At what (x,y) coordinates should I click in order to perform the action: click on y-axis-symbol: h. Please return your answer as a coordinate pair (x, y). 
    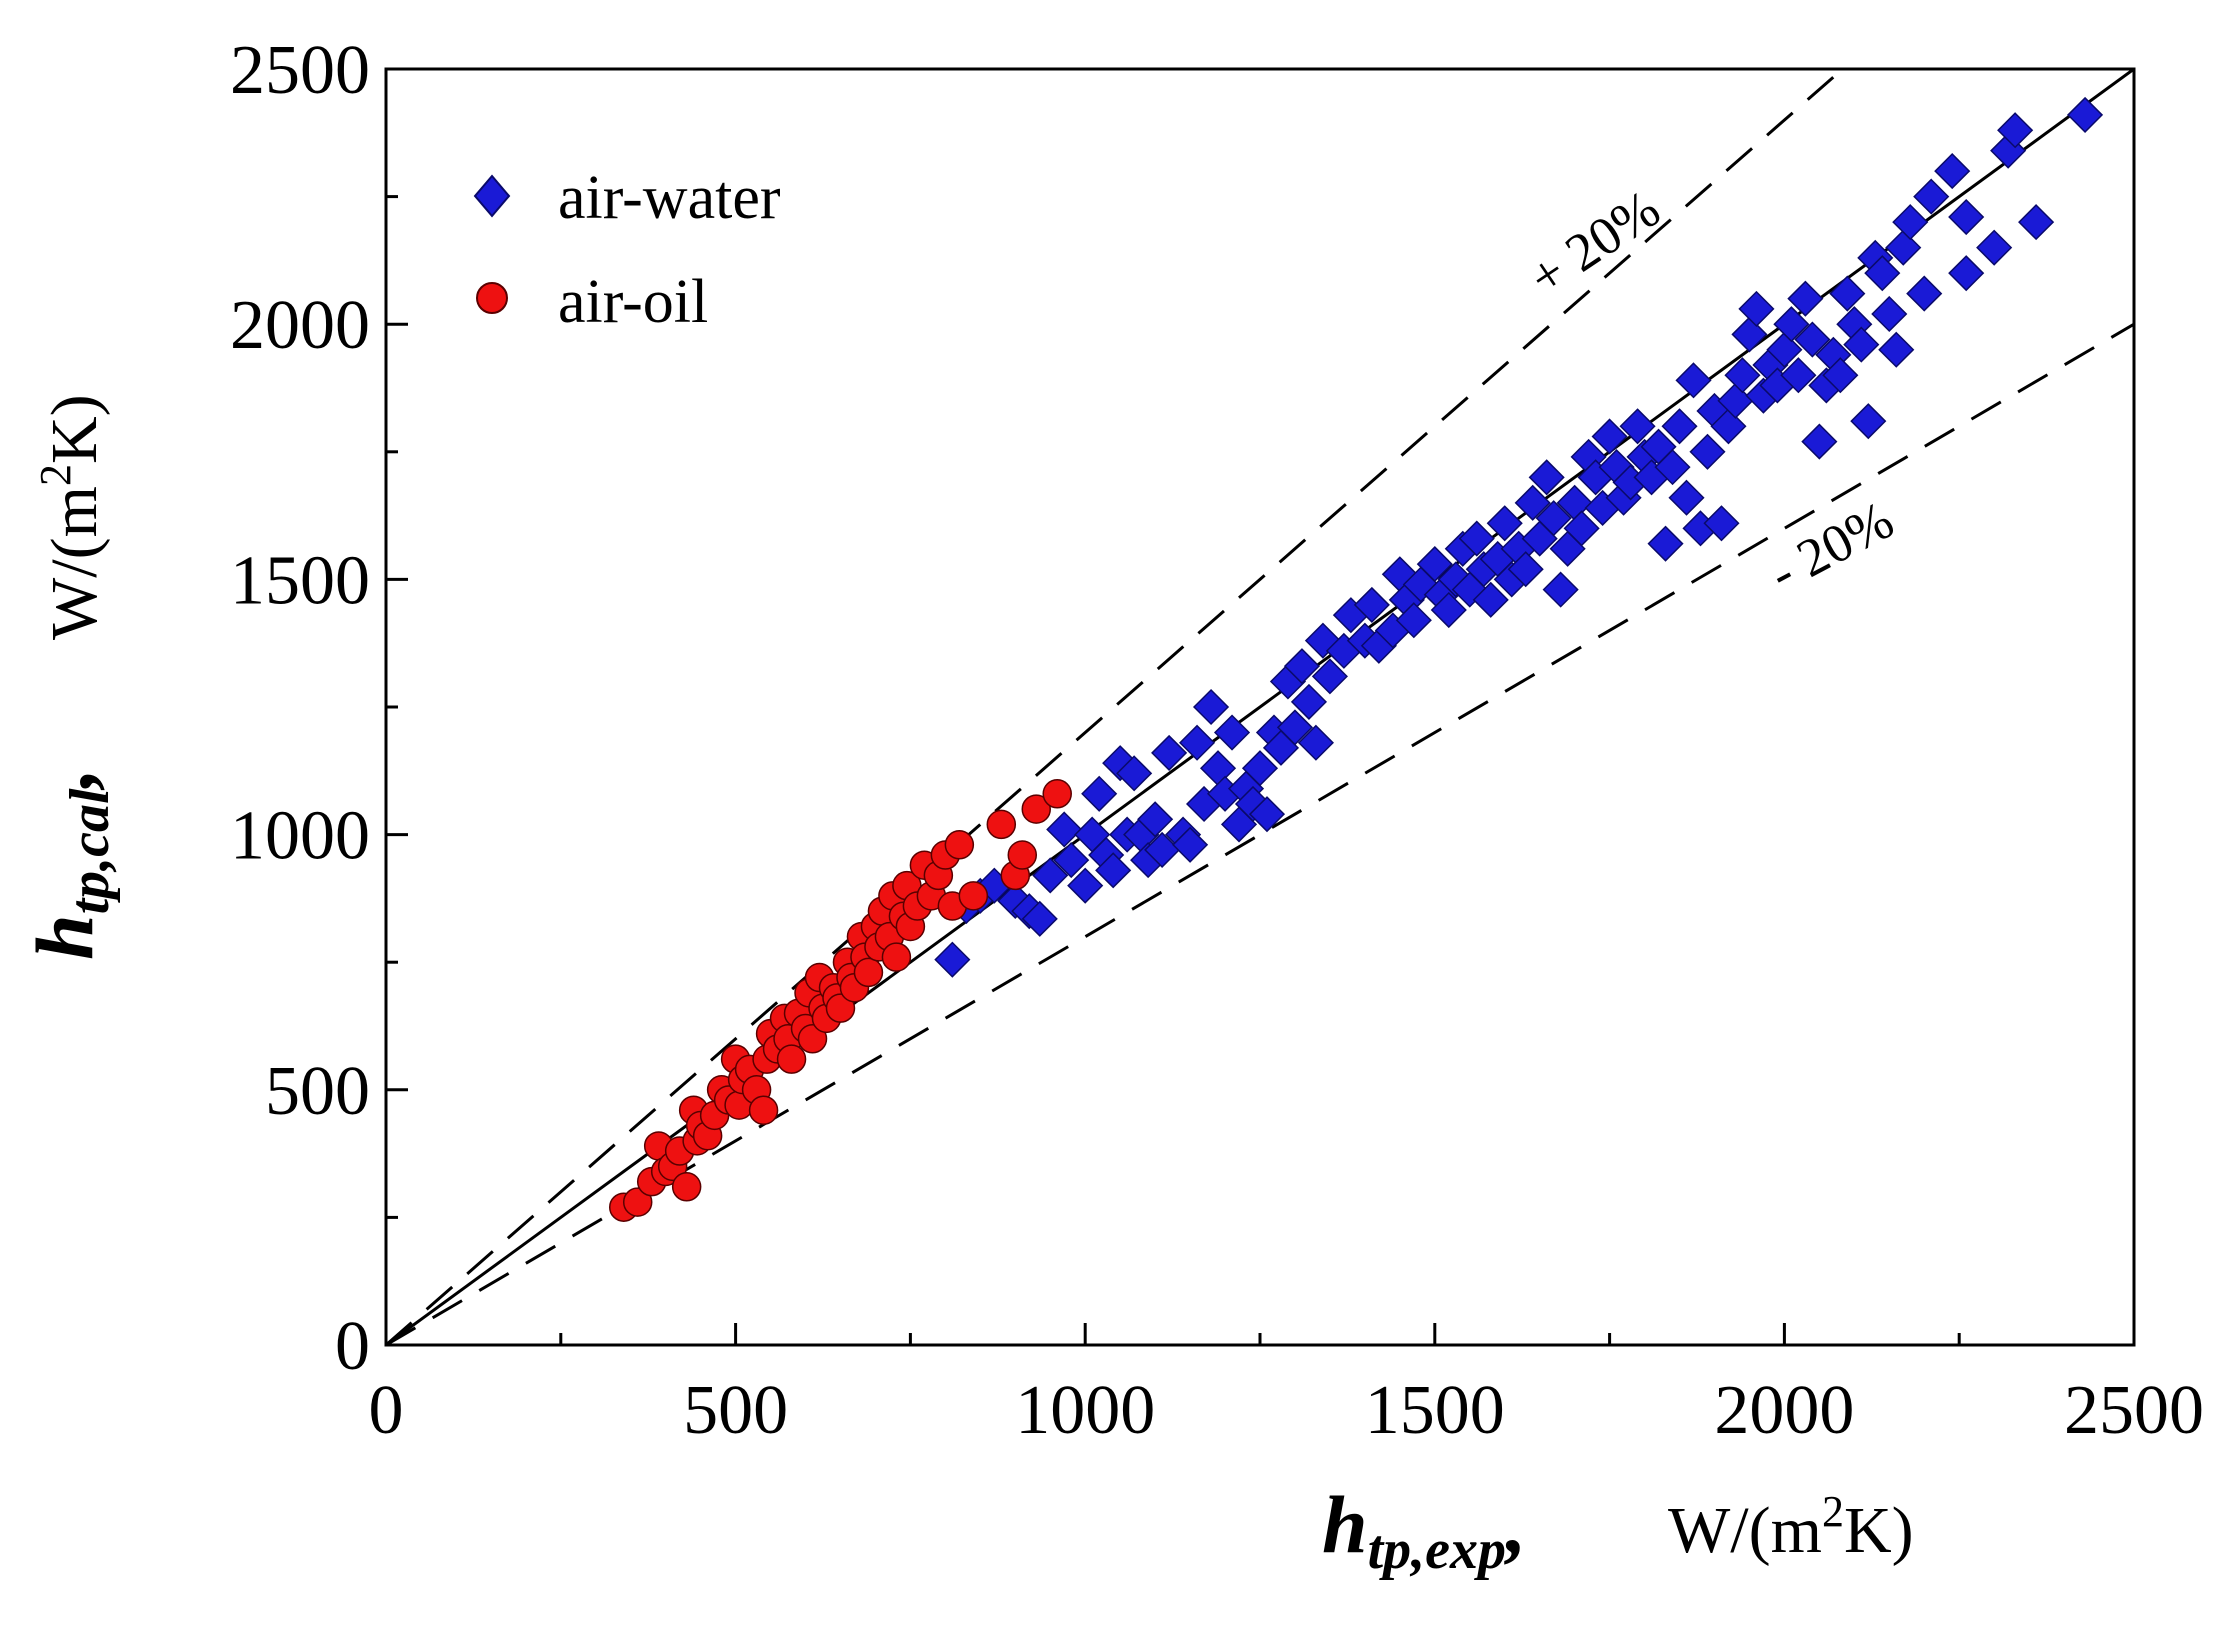
    Looking at the image, I should click on (64, 937).